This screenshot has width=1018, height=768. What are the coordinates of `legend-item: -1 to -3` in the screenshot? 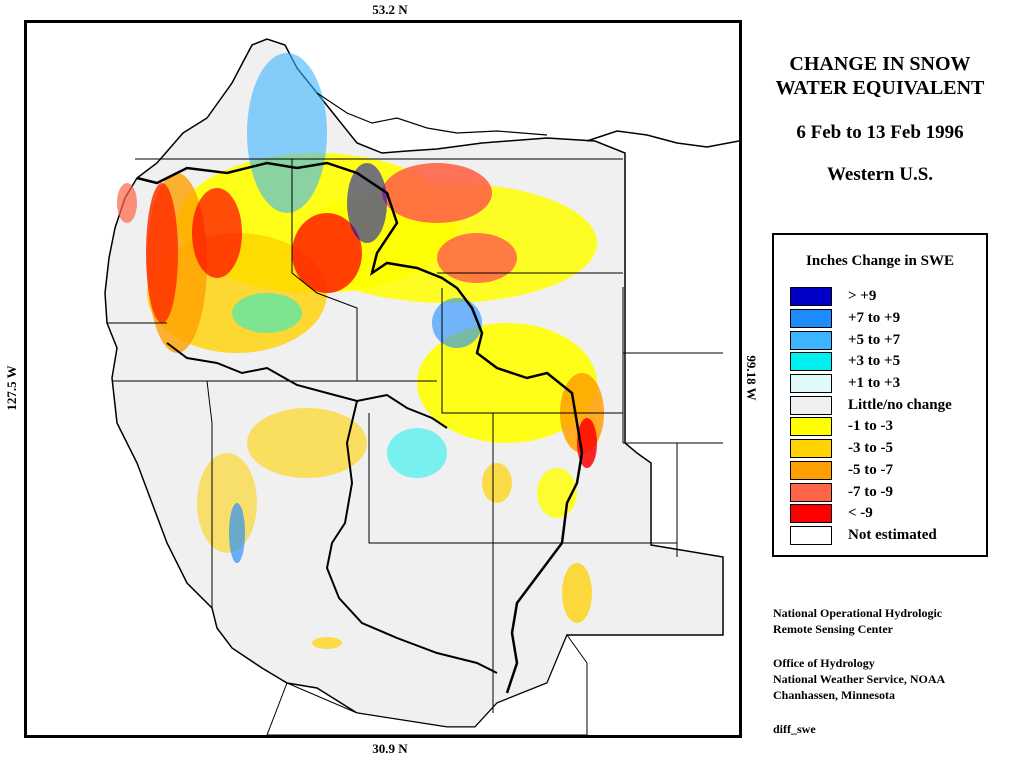 It's located at (880, 427).